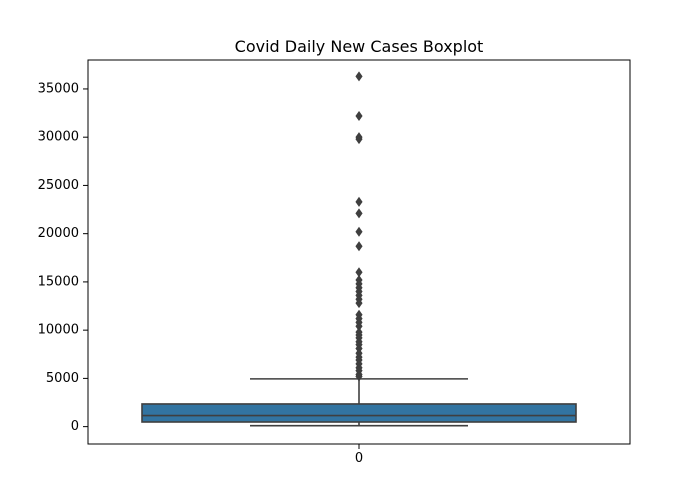 The width and height of the screenshot is (700, 500). What do you see at coordinates (58, 137) in the screenshot?
I see `y-tick-label: 30000` at bounding box center [58, 137].